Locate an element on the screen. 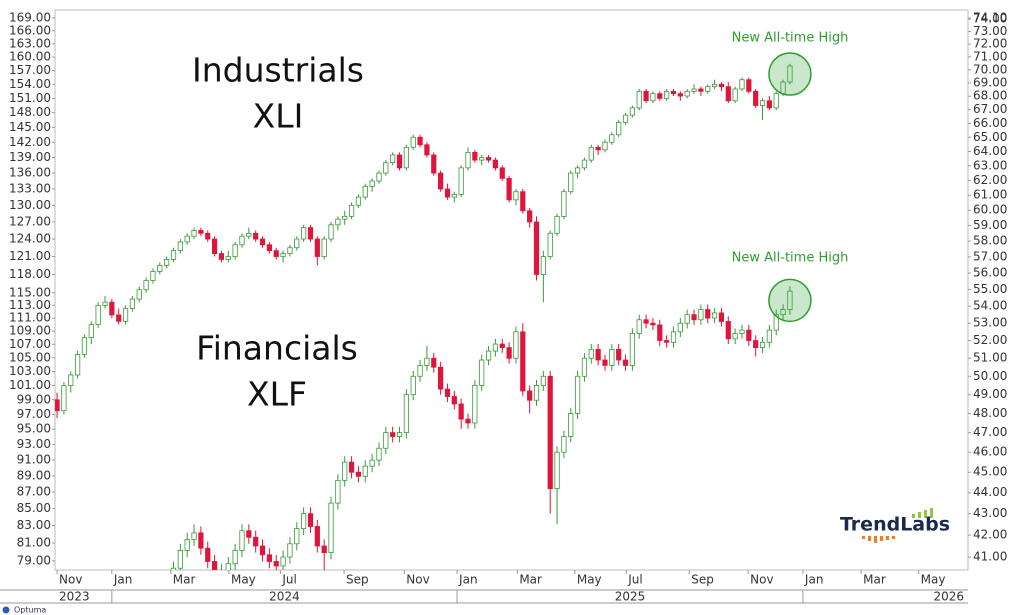 The height and width of the screenshot is (615, 1024). y2-tick-label: 73.00 is located at coordinates (990, 31).